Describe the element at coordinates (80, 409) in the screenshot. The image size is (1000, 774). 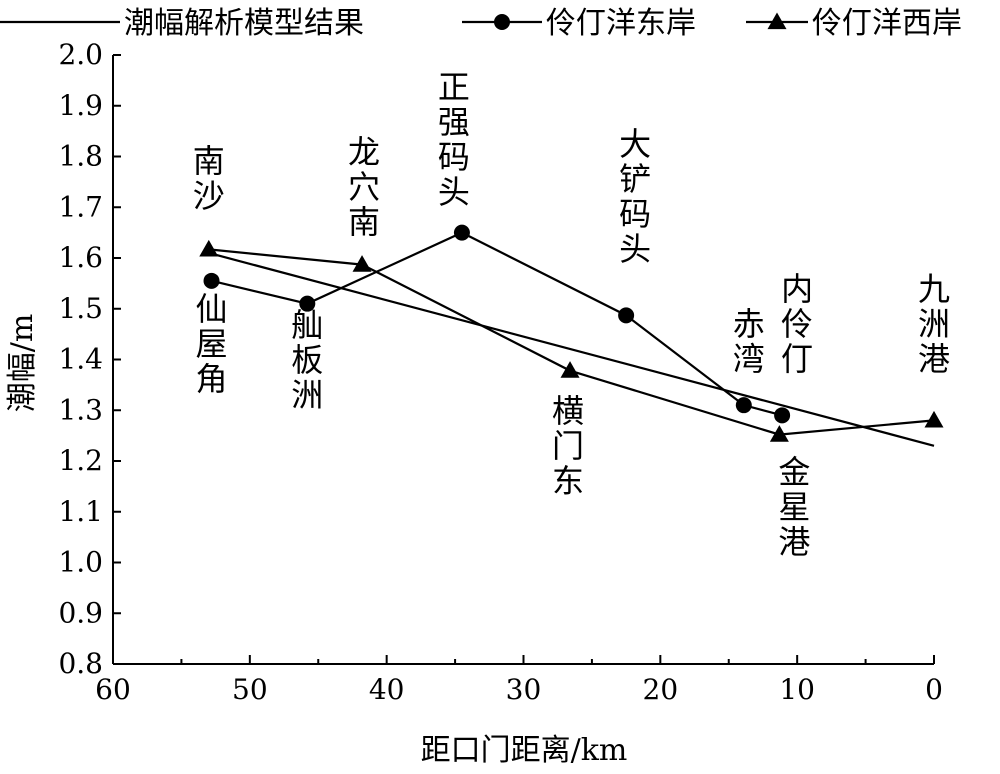
I see `y-tick-label: 1.3` at that location.